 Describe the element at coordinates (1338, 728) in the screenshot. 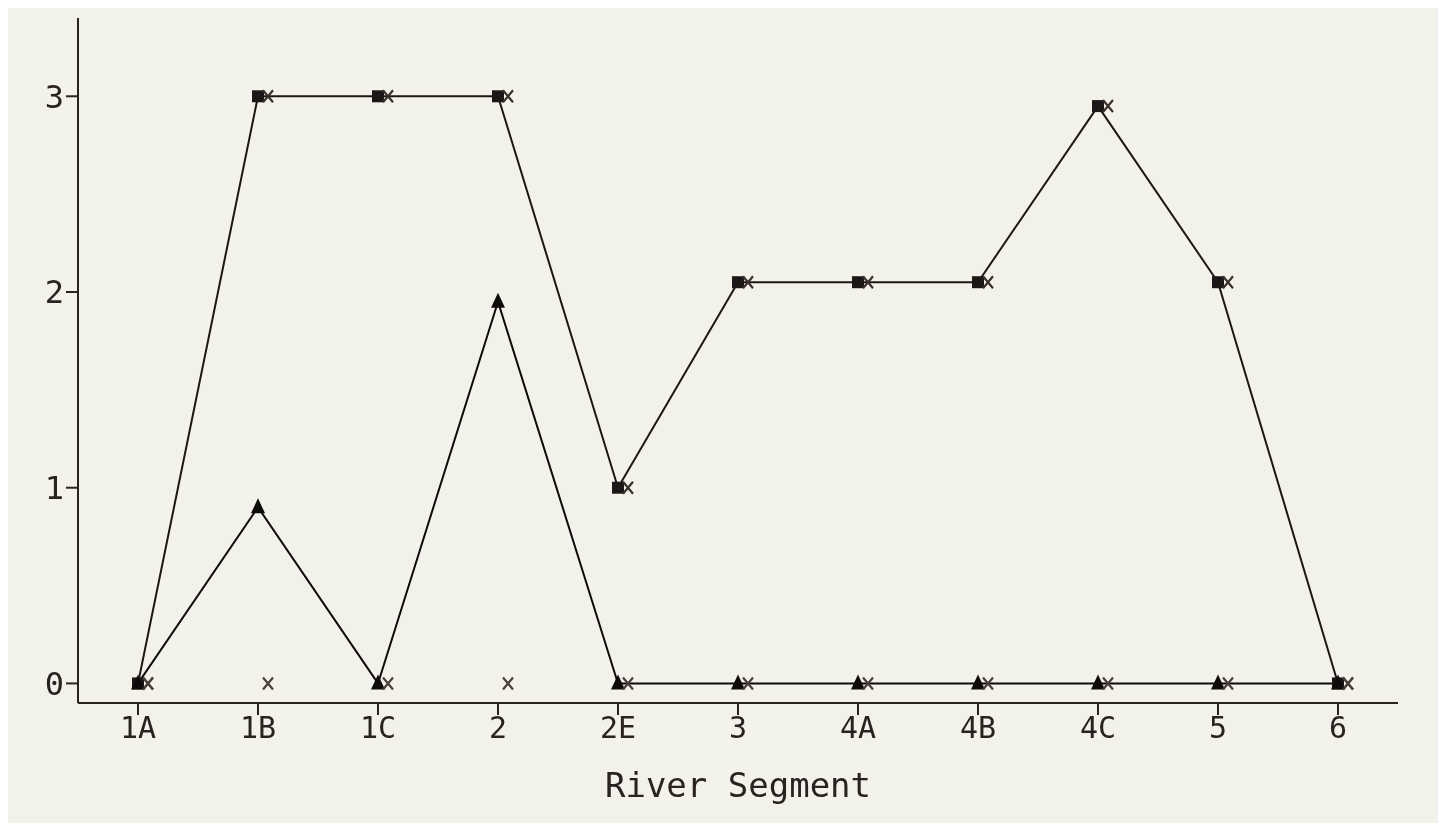

I see `x-tick-label: 6` at that location.